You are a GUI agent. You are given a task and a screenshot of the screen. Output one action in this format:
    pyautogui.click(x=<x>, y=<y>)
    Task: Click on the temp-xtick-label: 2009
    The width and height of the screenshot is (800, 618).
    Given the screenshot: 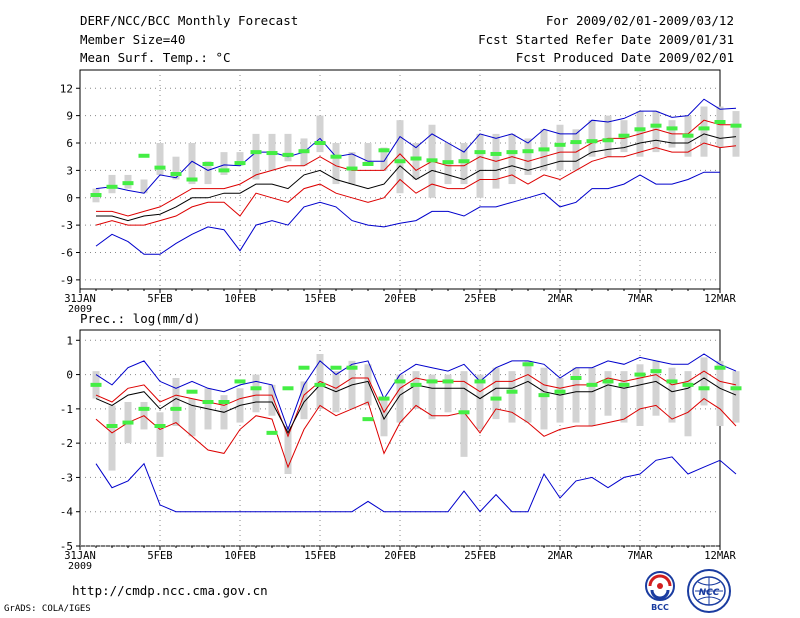 What is the action you would take?
    pyautogui.click(x=80, y=309)
    